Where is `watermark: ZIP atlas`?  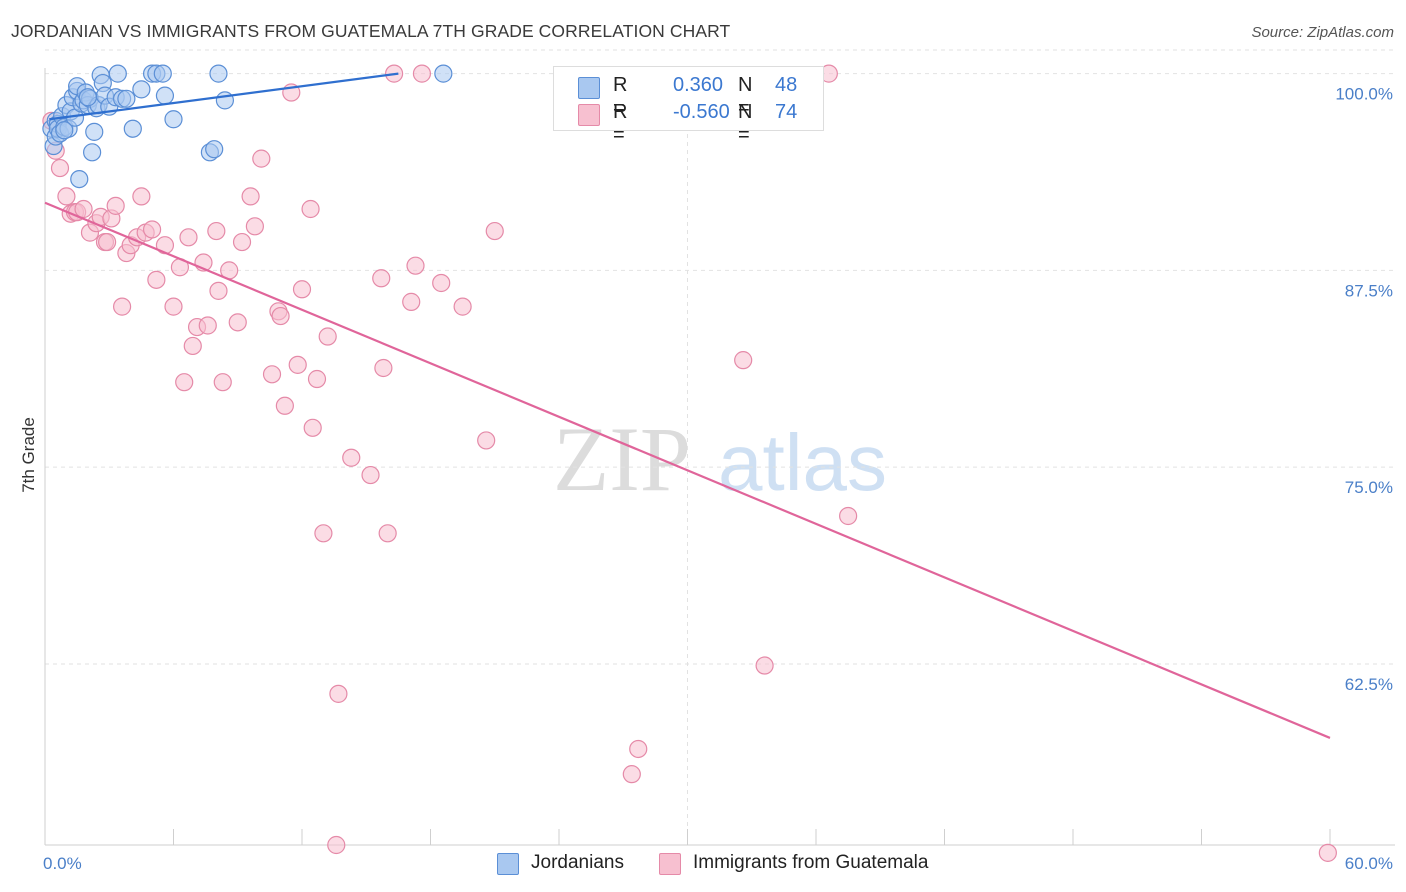 watermark: ZIP atlas is located at coordinates (720, 459).